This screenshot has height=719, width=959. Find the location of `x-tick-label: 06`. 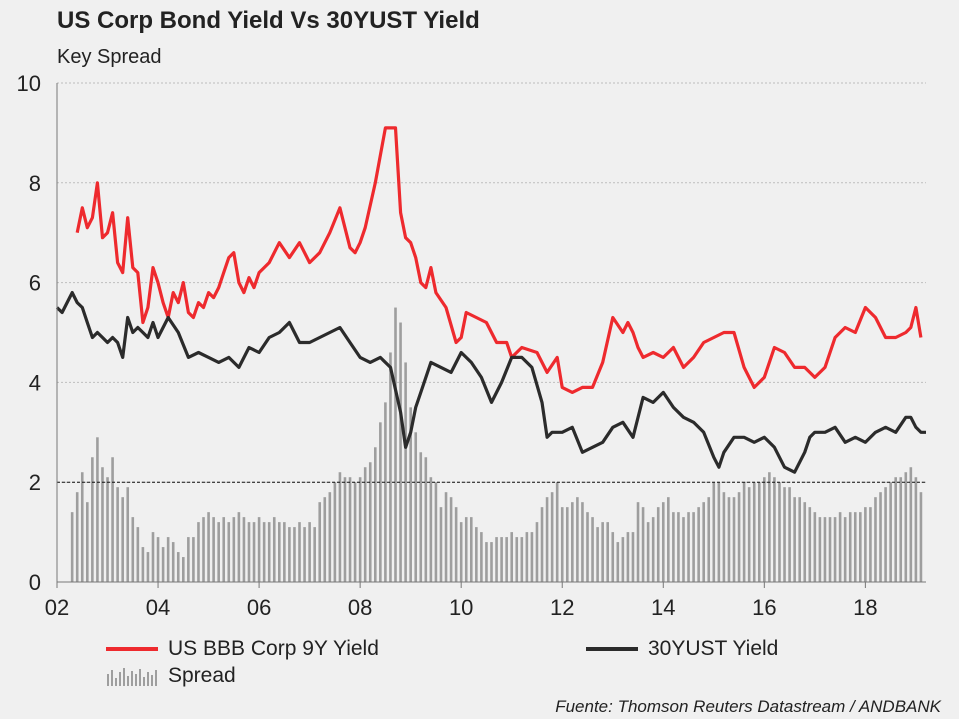

x-tick-label: 06 is located at coordinates (259, 607).